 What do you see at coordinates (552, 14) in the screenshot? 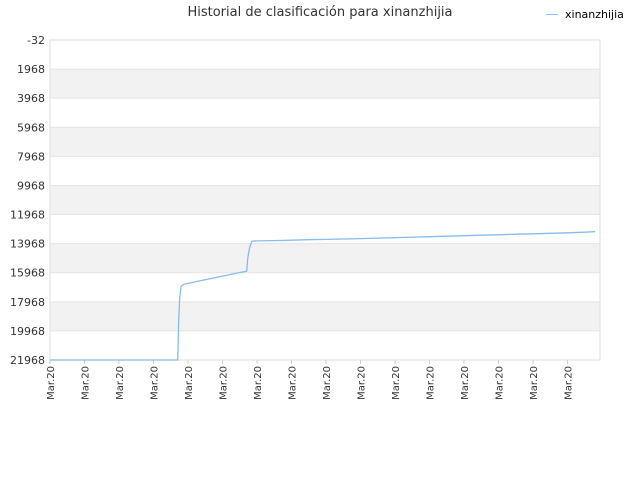
I see `legend-line-swatch` at bounding box center [552, 14].